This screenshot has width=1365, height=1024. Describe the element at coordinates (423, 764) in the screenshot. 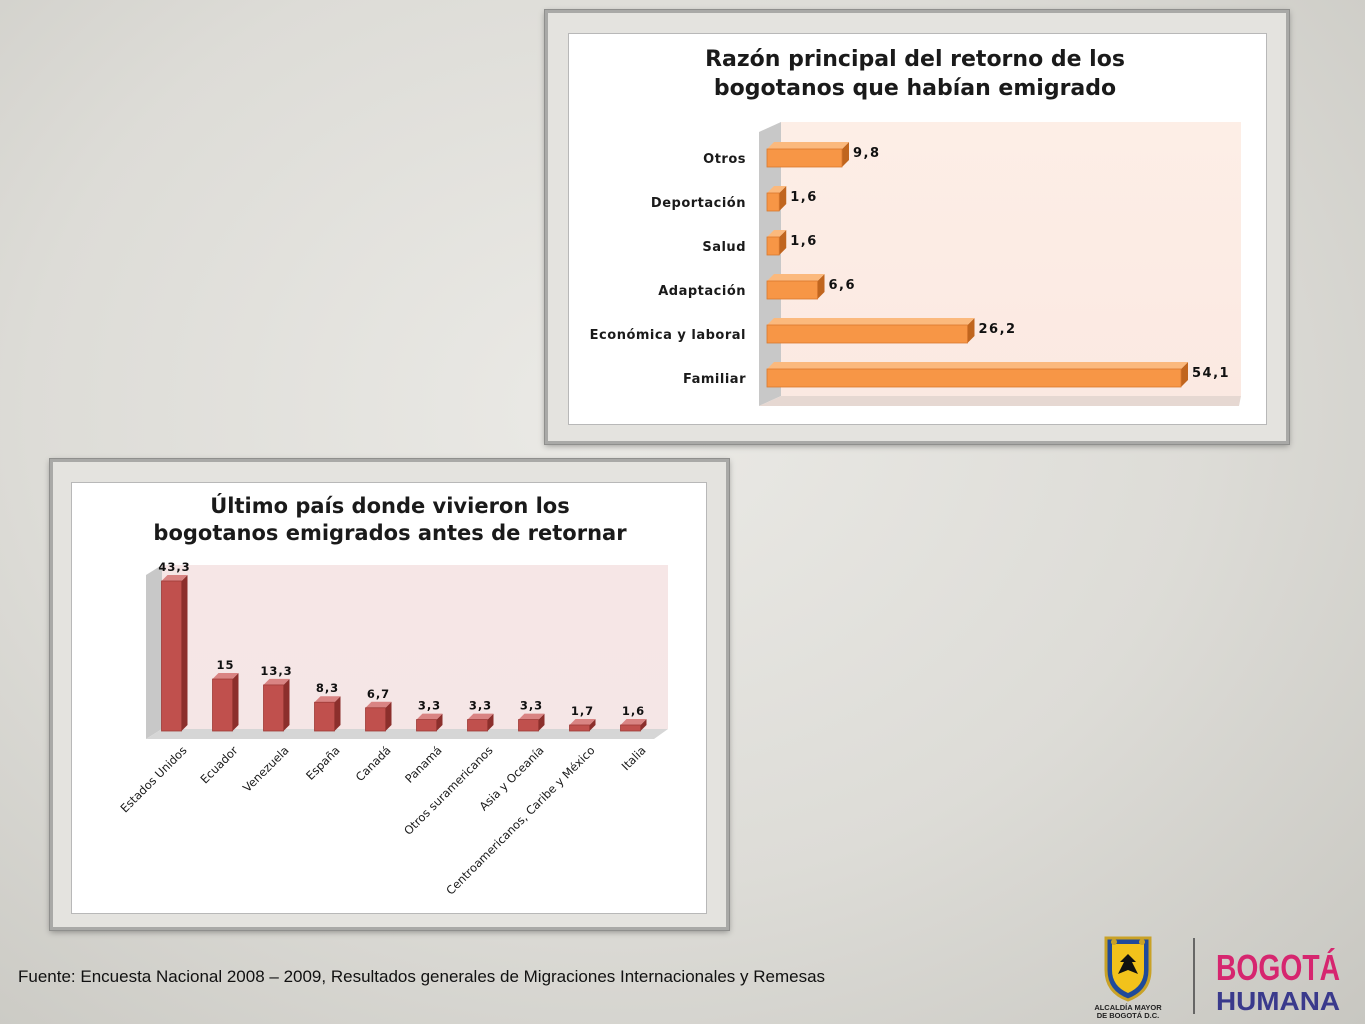

I see `category-label: Panamá` at that location.